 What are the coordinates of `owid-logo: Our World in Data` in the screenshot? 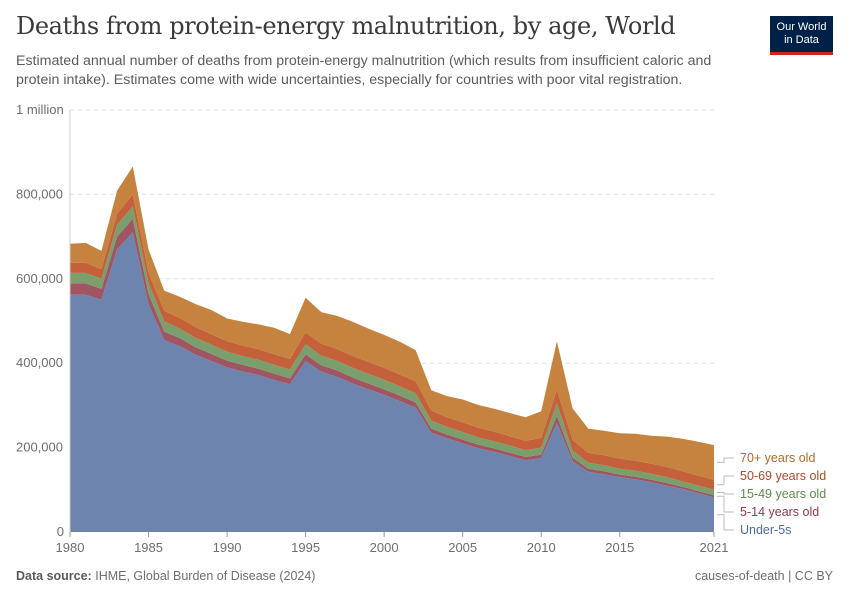 It's located at (801, 35).